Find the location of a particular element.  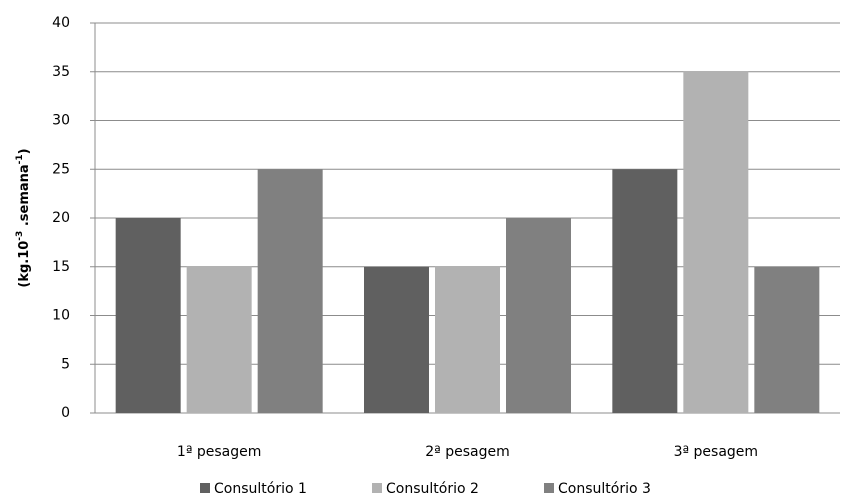

legend-label: Consultório 3 is located at coordinates (604, 489).